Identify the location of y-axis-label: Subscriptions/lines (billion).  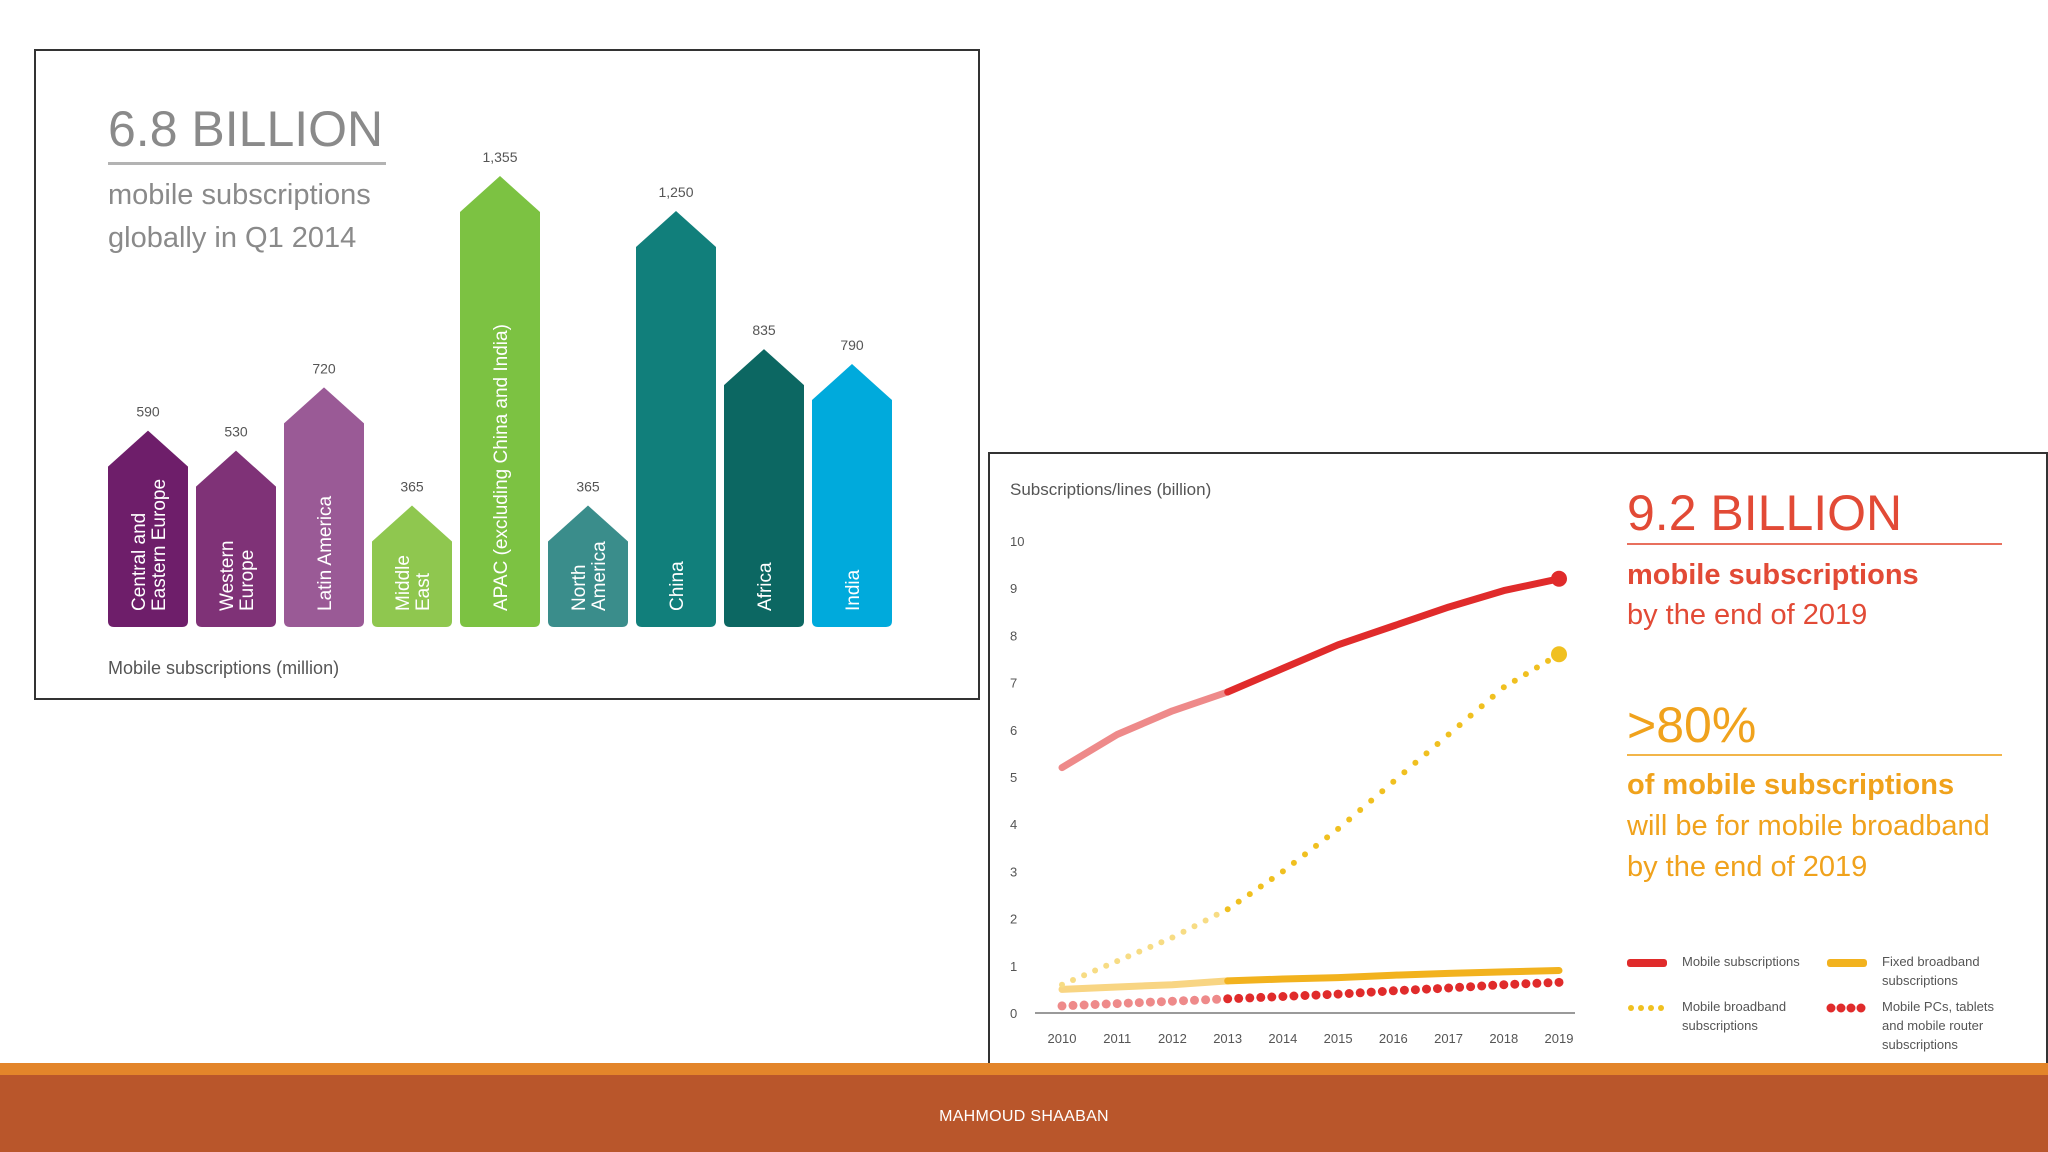
(1110, 489).